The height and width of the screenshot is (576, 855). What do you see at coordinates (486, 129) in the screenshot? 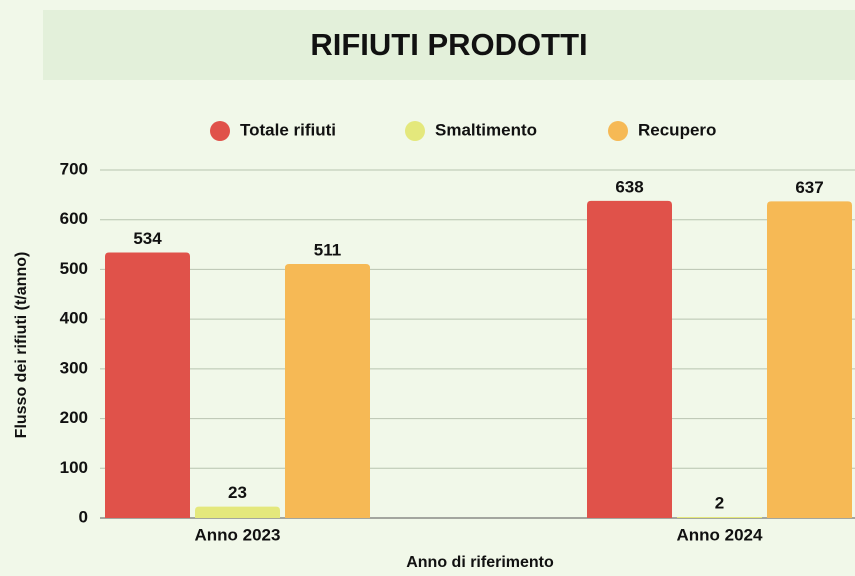
I see `legend-label: Smaltimento` at bounding box center [486, 129].